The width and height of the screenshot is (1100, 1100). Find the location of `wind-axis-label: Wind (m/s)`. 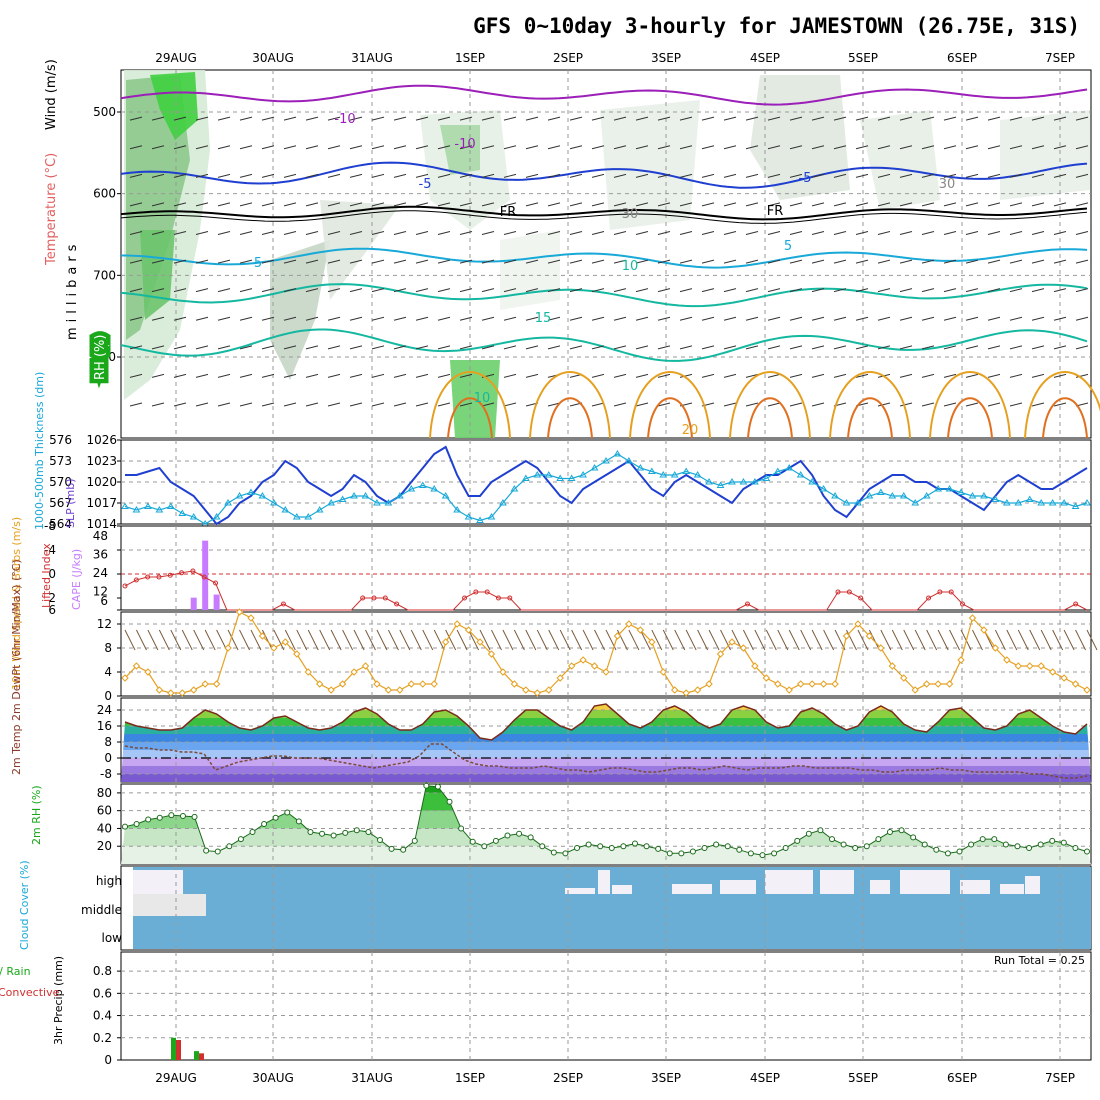

wind-axis-label: Wind (m/s) is located at coordinates (51, 94).